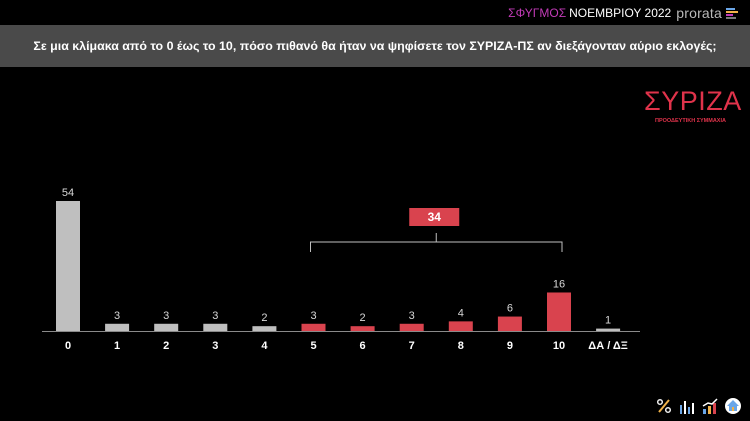 This screenshot has width=750, height=421. I want to click on percent-icon, so click(664, 406).